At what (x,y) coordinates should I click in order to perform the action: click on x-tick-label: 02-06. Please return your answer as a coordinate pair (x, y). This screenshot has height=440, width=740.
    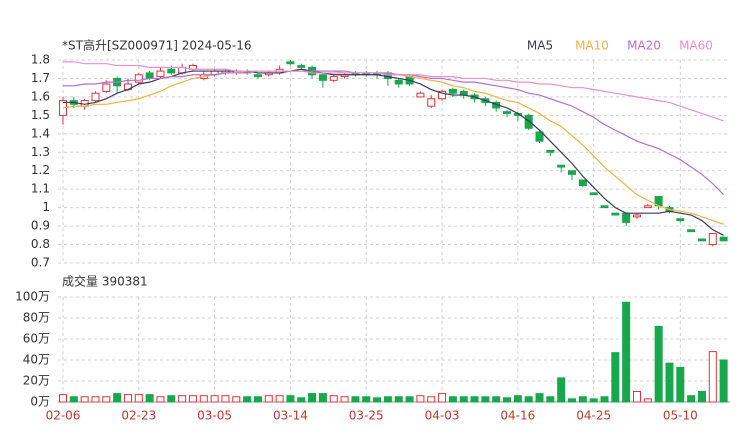
    Looking at the image, I should click on (63, 416).